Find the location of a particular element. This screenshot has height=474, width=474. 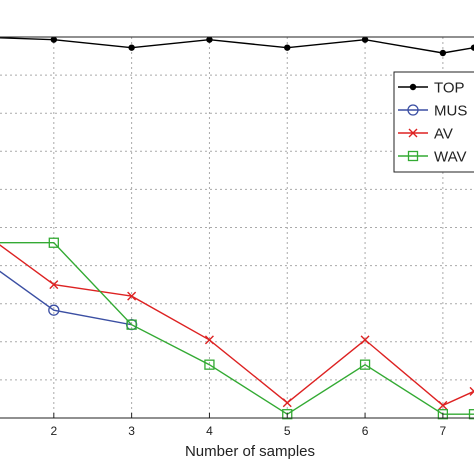

x-tick-label: 6 is located at coordinates (365, 431).